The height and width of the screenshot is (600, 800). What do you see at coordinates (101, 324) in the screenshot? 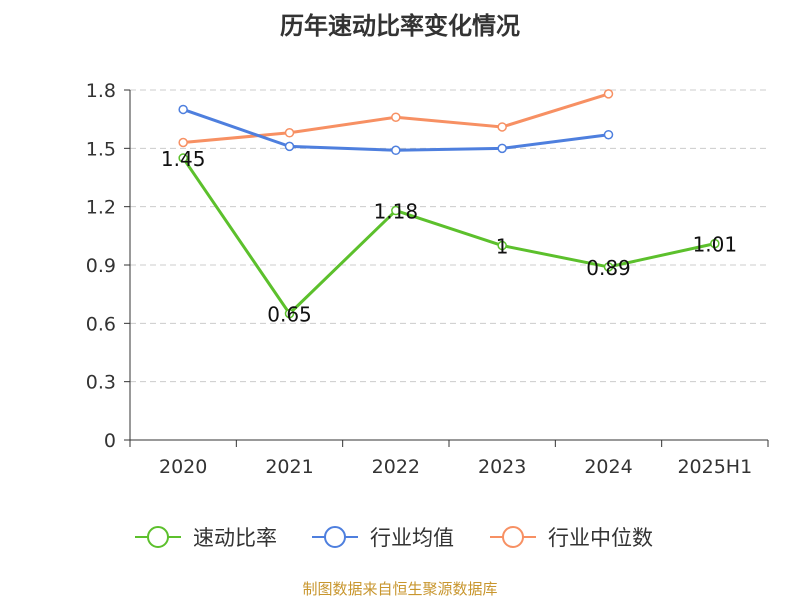
I see `y-tick-label: 0.6` at bounding box center [101, 324].